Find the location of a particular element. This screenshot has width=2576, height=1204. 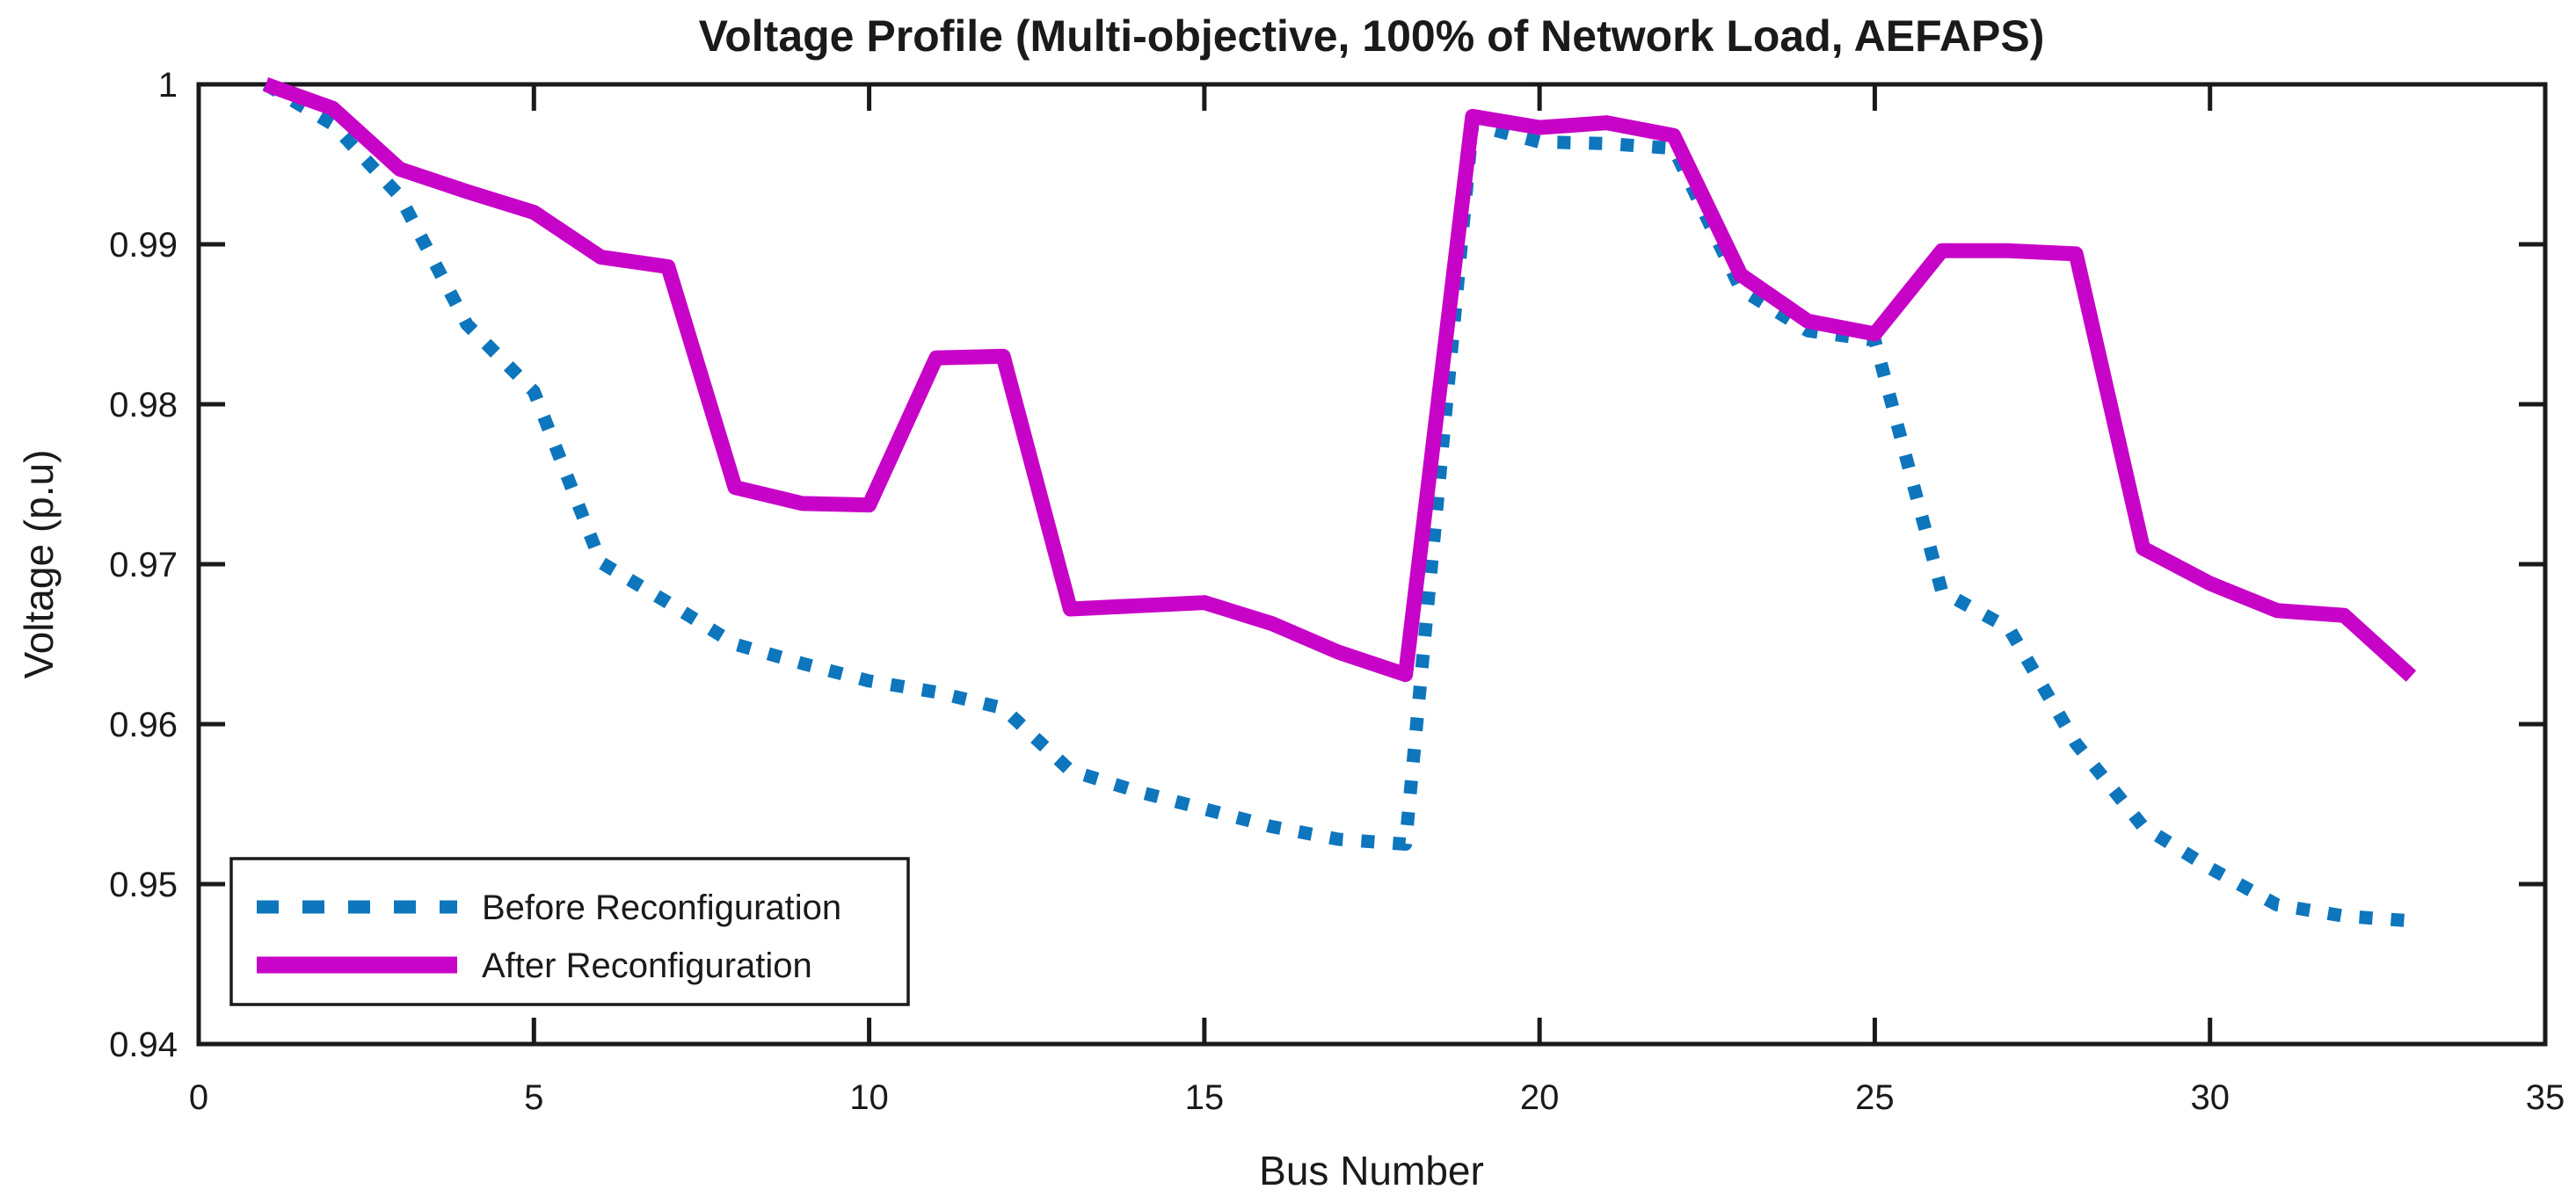

x-tick-label: 20 is located at coordinates (1540, 1097).